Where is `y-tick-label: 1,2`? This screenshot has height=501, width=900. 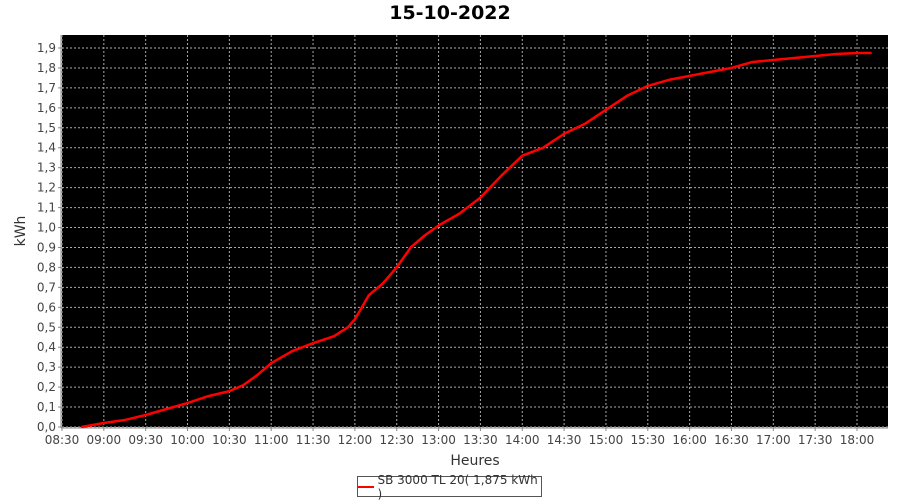 y-tick-label: 1,2 is located at coordinates (46, 188).